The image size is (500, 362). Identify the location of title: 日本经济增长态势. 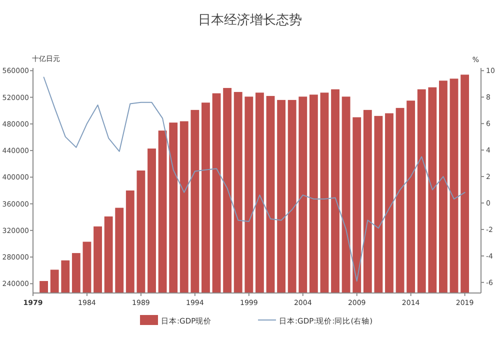
(250, 20).